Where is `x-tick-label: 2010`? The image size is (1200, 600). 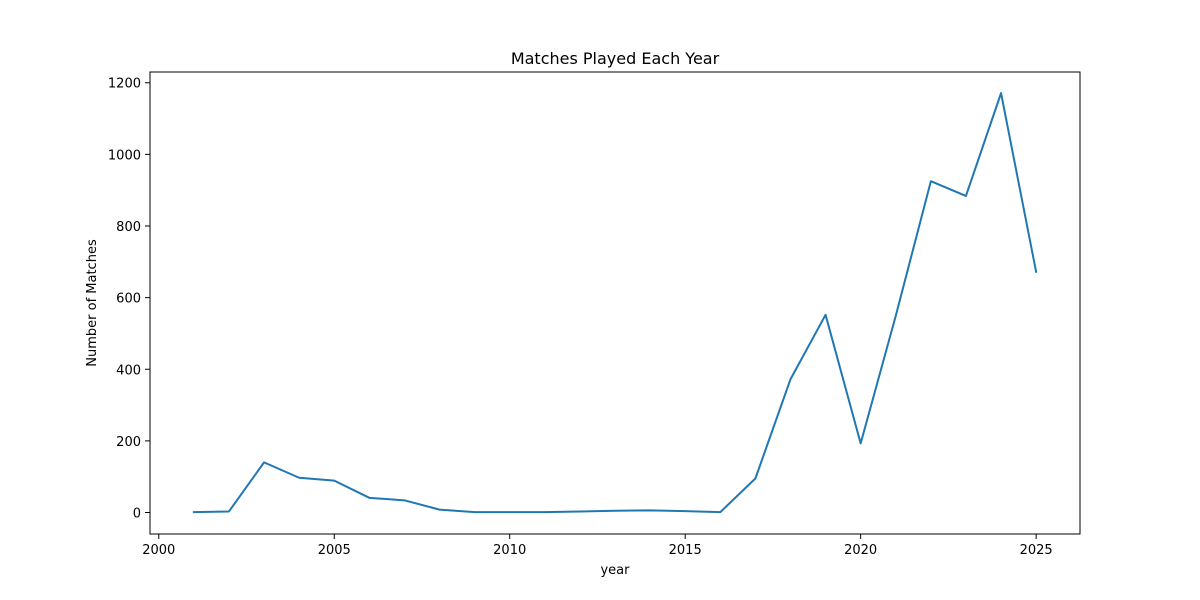
x-tick-label: 2010 is located at coordinates (509, 550).